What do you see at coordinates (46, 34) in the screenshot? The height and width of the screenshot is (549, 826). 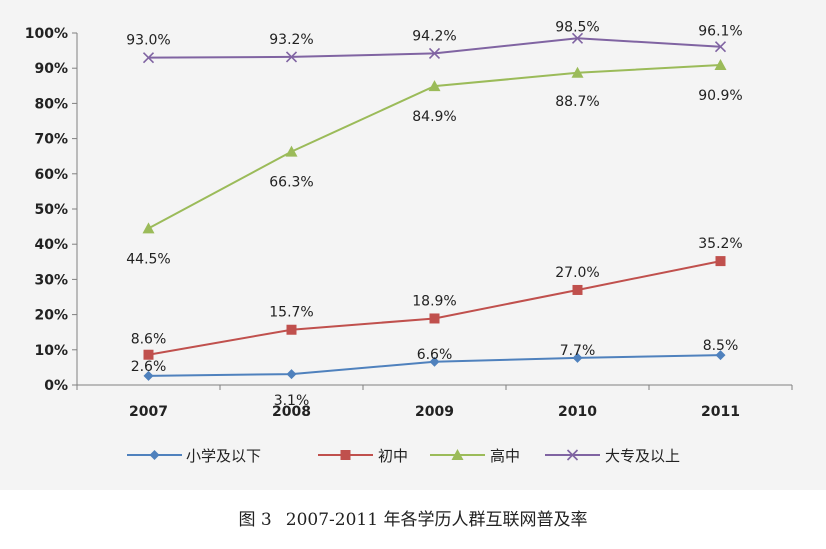 I see `y-tick-label: 100%` at bounding box center [46, 34].